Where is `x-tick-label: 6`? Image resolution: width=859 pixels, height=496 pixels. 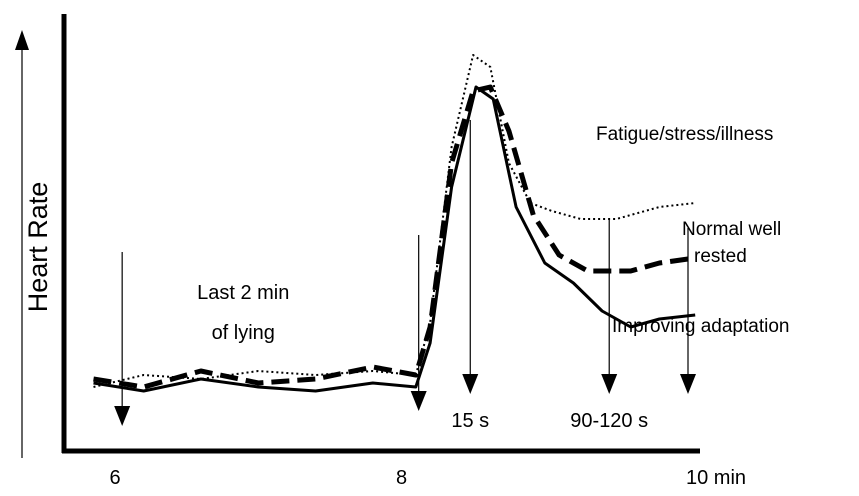 x-tick-label: 6 is located at coordinates (114, 478).